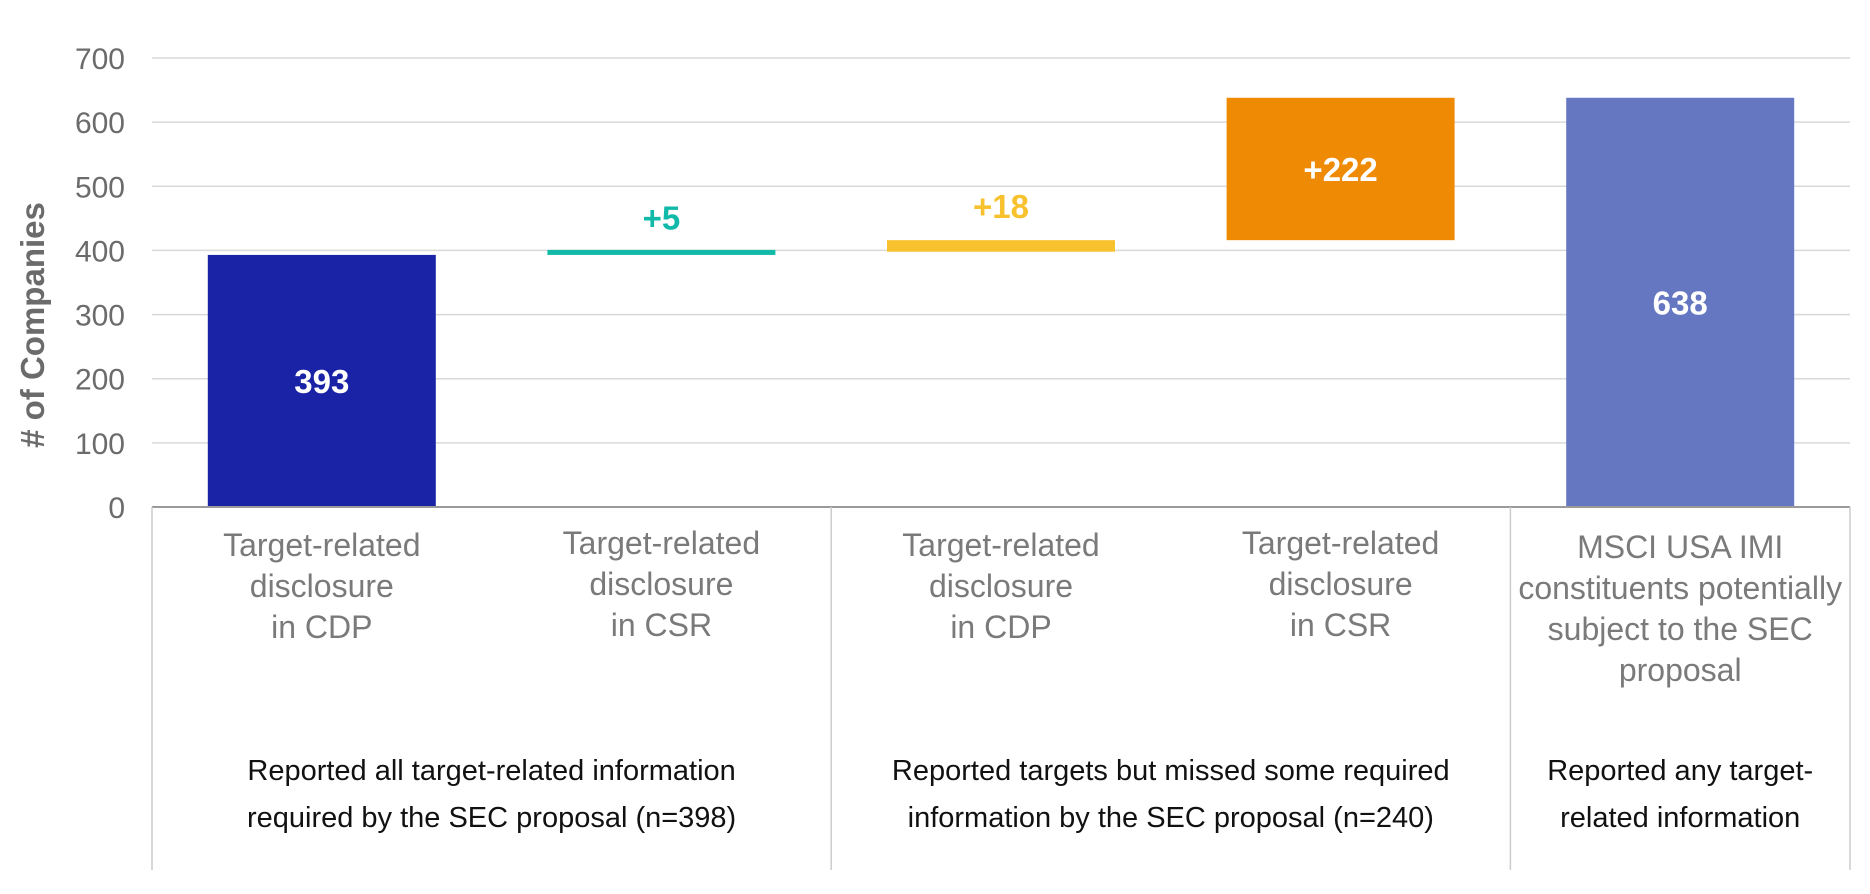  Describe the element at coordinates (100, 444) in the screenshot. I see `y-tick-label: 100` at that location.